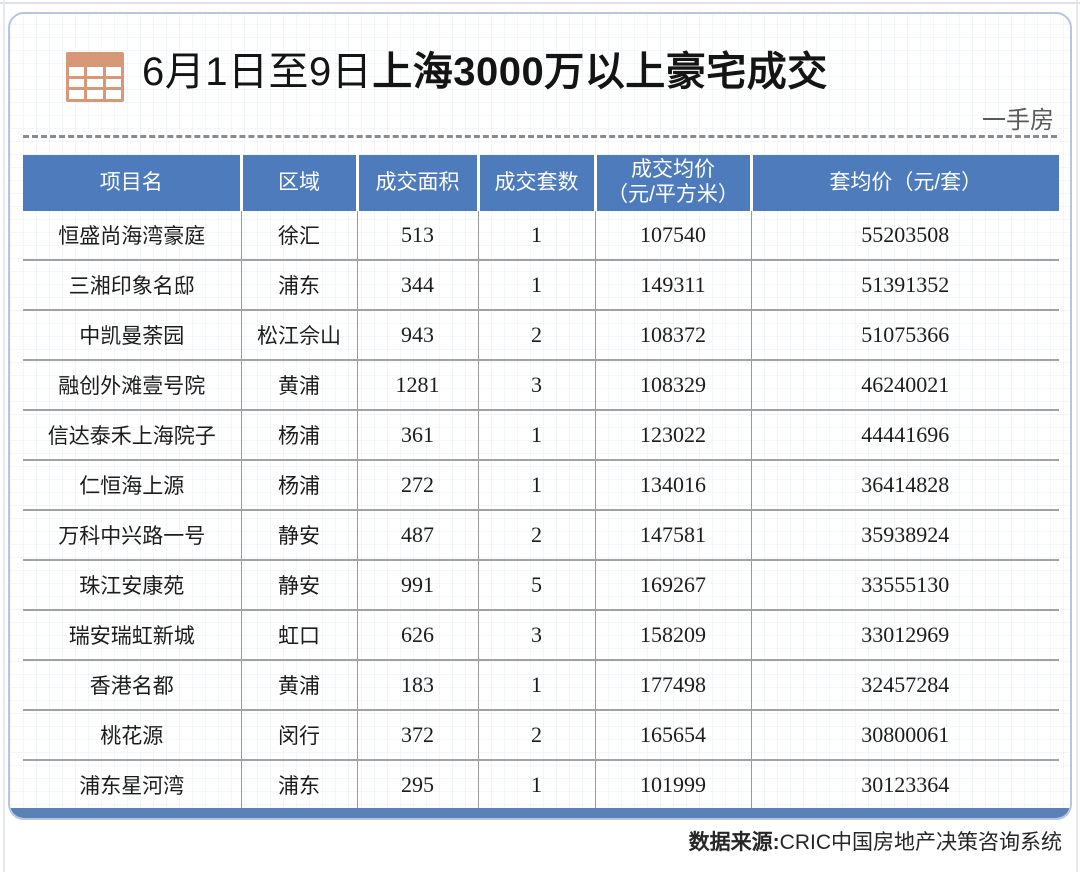  Describe the element at coordinates (417, 534) in the screenshot. I see `value-cell: 487` at that location.